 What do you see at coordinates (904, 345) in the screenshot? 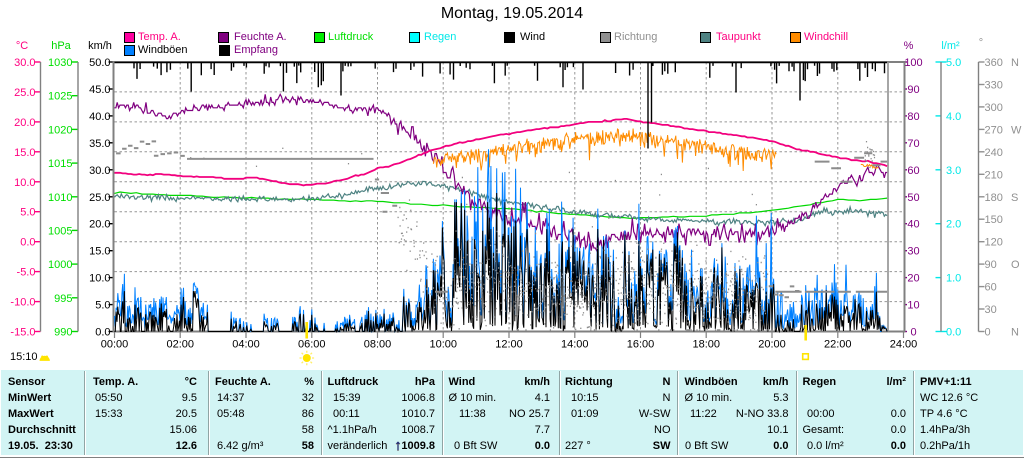
I see `svg-text: 24:00` at bounding box center [904, 345].